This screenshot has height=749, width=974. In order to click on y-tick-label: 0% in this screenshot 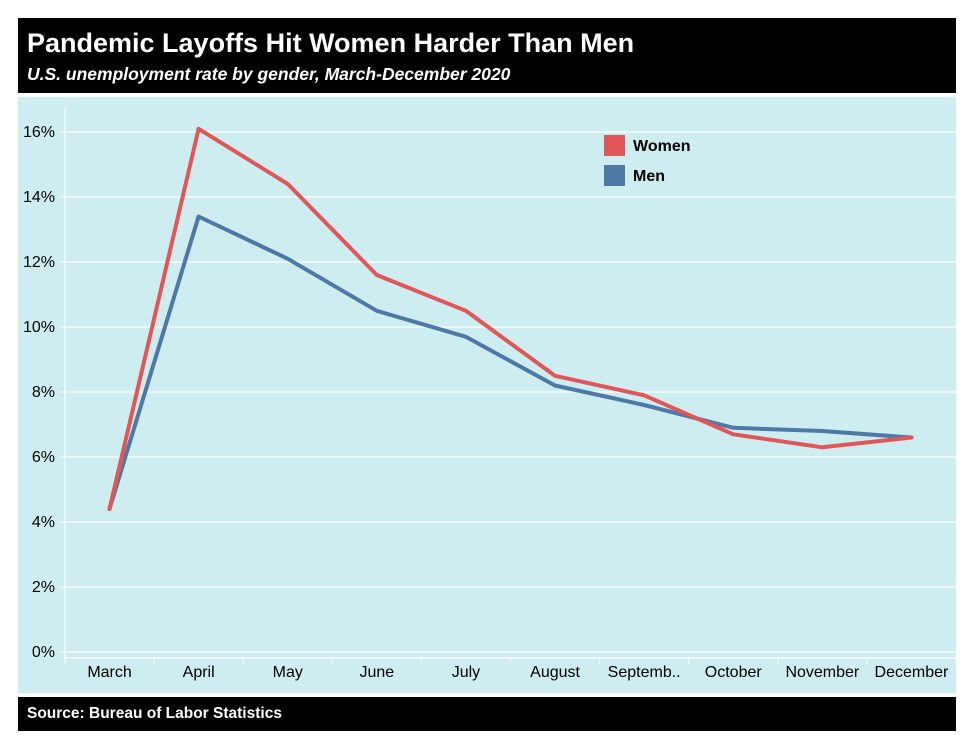, I will do `click(43, 652)`.